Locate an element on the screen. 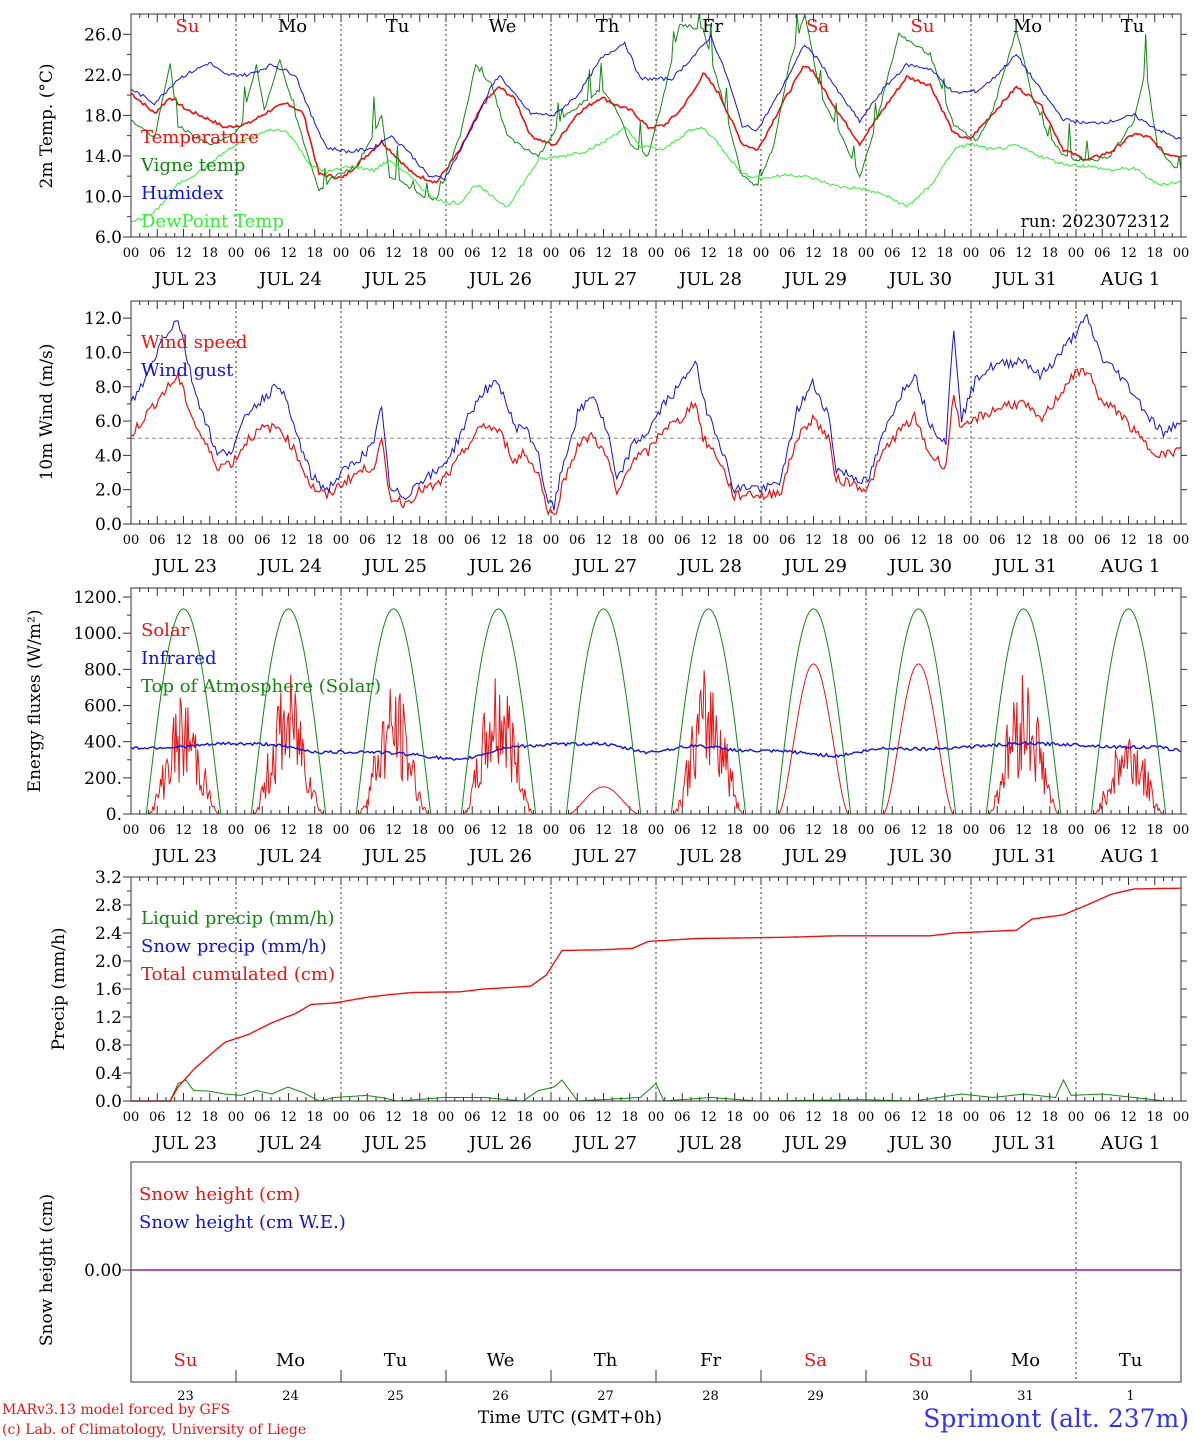 The image size is (1194, 1440). legend-toa: Top of Atmosphere (Solar) is located at coordinates (261, 686).